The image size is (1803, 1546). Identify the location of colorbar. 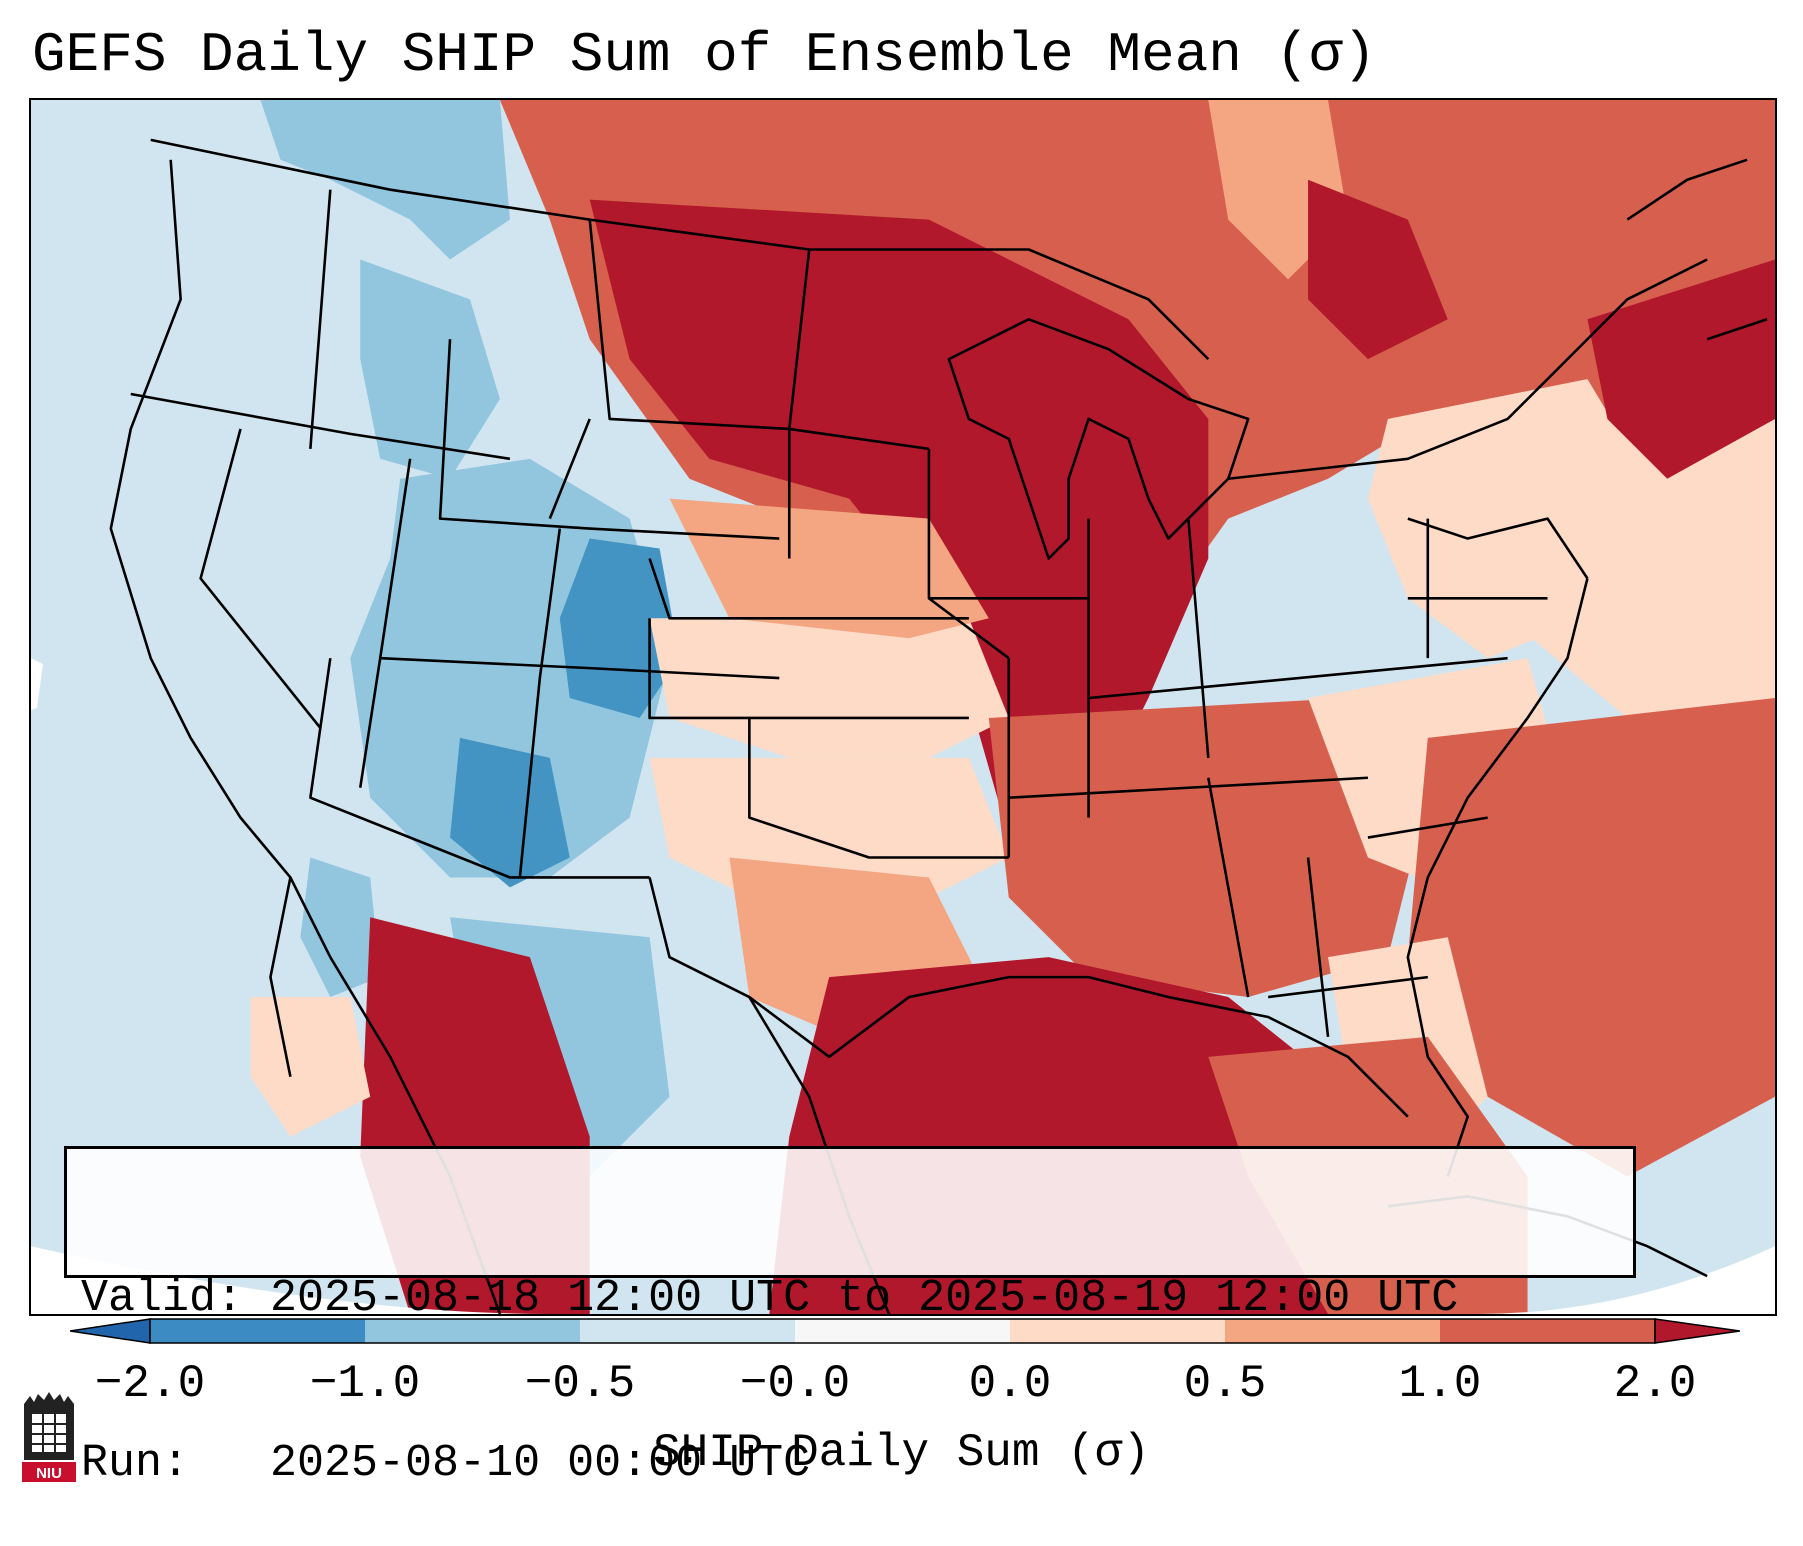
(905, 1331).